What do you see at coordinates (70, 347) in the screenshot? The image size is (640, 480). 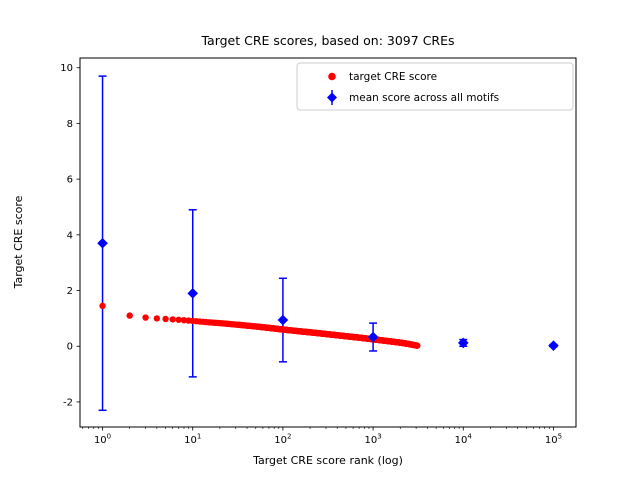 I see `svg-text: 0` at bounding box center [70, 347].